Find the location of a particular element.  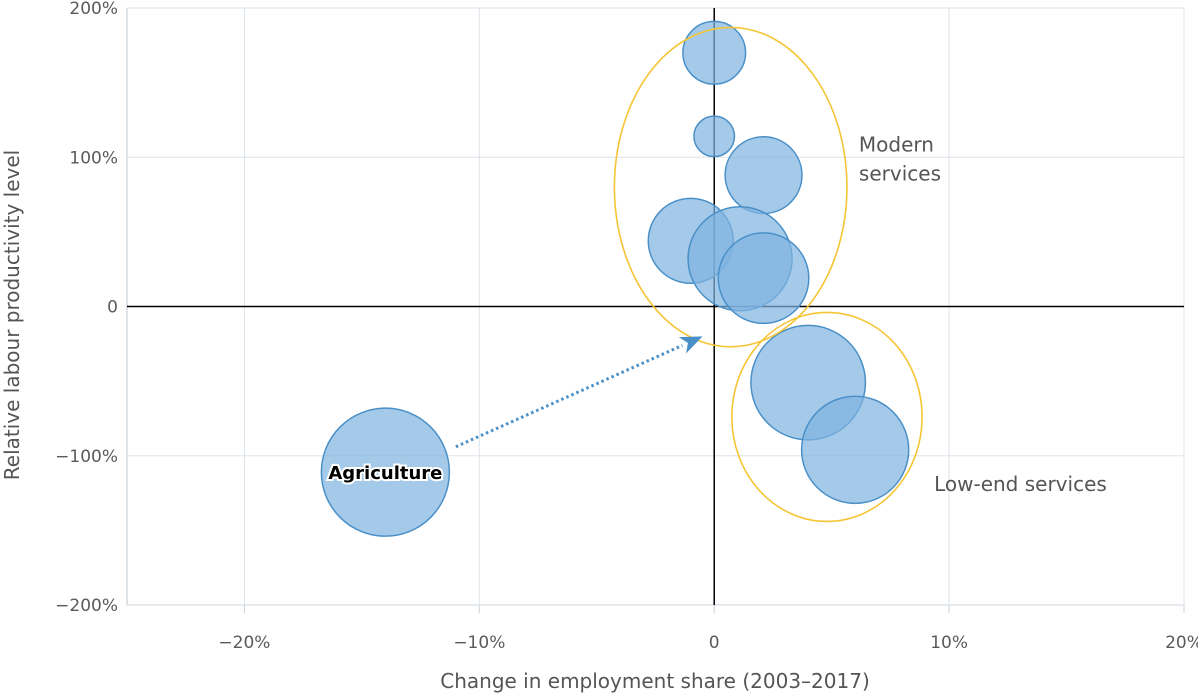

y-tick-label: −200% is located at coordinates (86, 606).